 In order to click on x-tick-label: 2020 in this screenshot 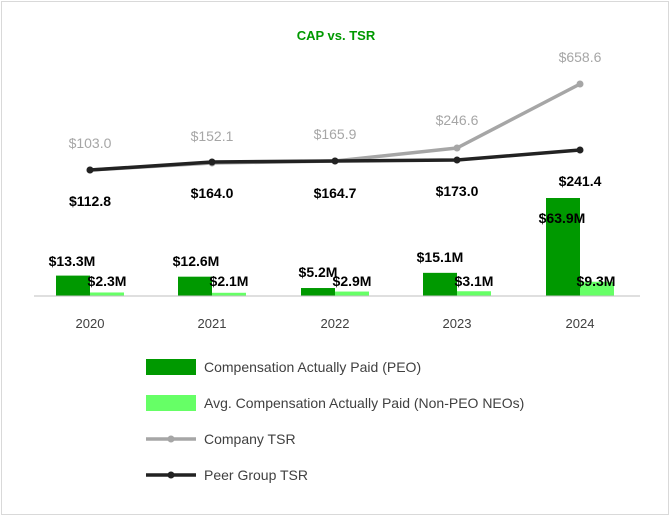, I will do `click(90, 323)`.